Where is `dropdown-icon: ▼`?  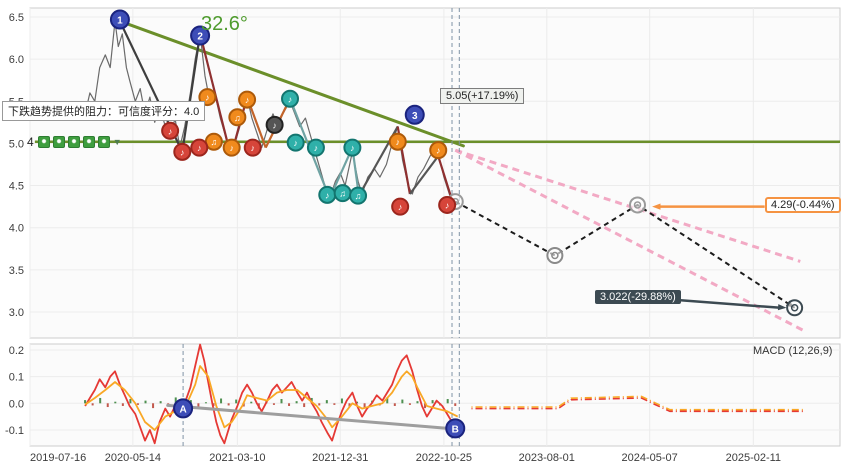
dropdown-icon: ▼ is located at coordinates (117, 142).